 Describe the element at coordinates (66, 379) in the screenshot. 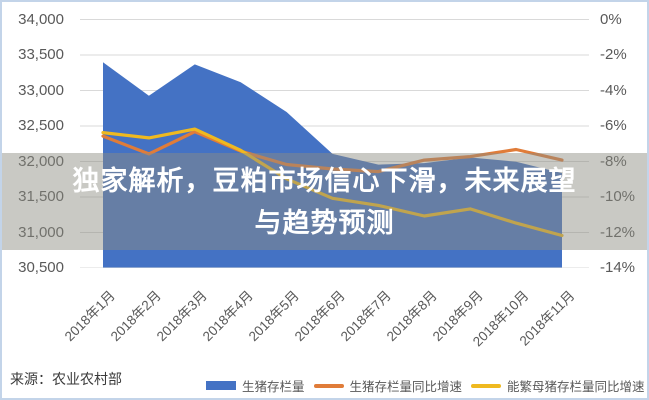

I see `source-label: 来源：农业农村部` at that location.